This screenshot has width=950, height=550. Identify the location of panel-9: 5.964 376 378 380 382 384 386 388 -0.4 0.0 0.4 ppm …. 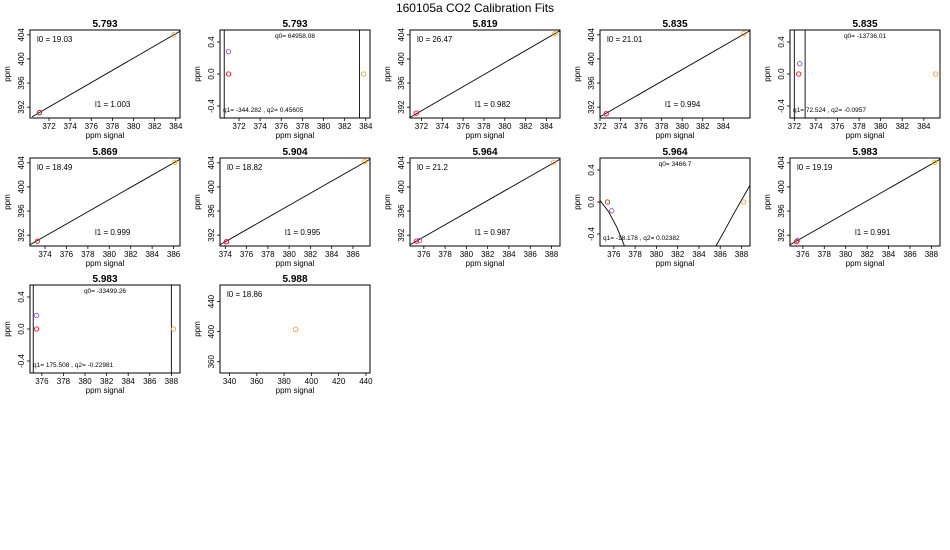
(662, 207).